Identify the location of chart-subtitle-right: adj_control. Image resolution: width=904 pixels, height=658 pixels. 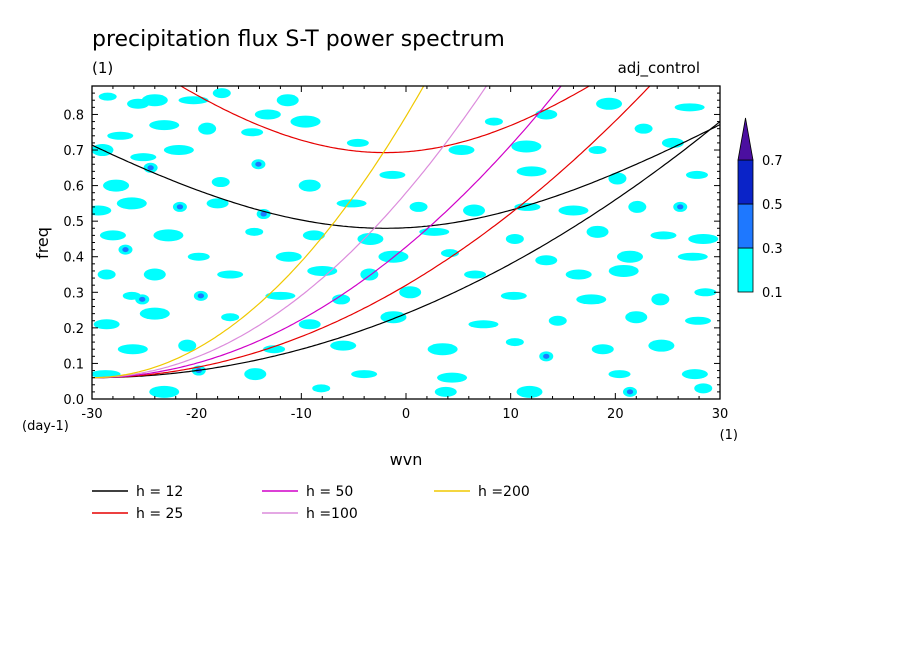
(659, 68).